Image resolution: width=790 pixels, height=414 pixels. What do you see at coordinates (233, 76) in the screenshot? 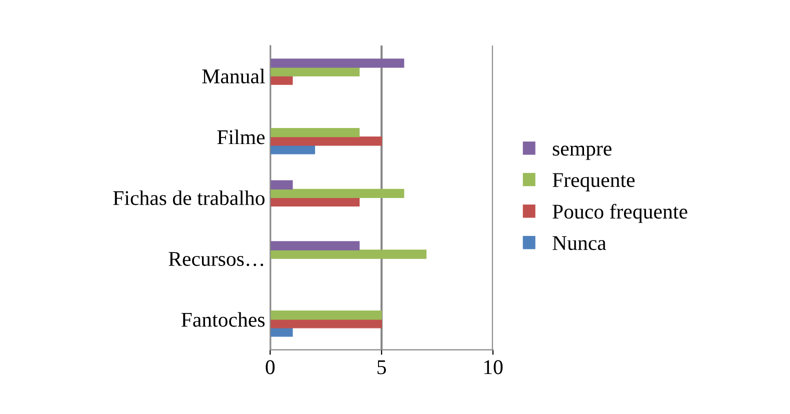
I see `y-tick-label: Manual` at bounding box center [233, 76].